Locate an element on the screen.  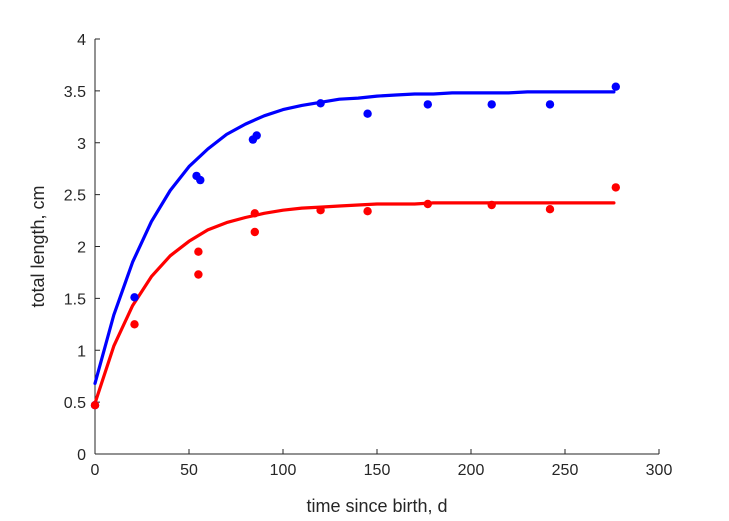
y-tick-label: 1.5 is located at coordinates (75, 299).